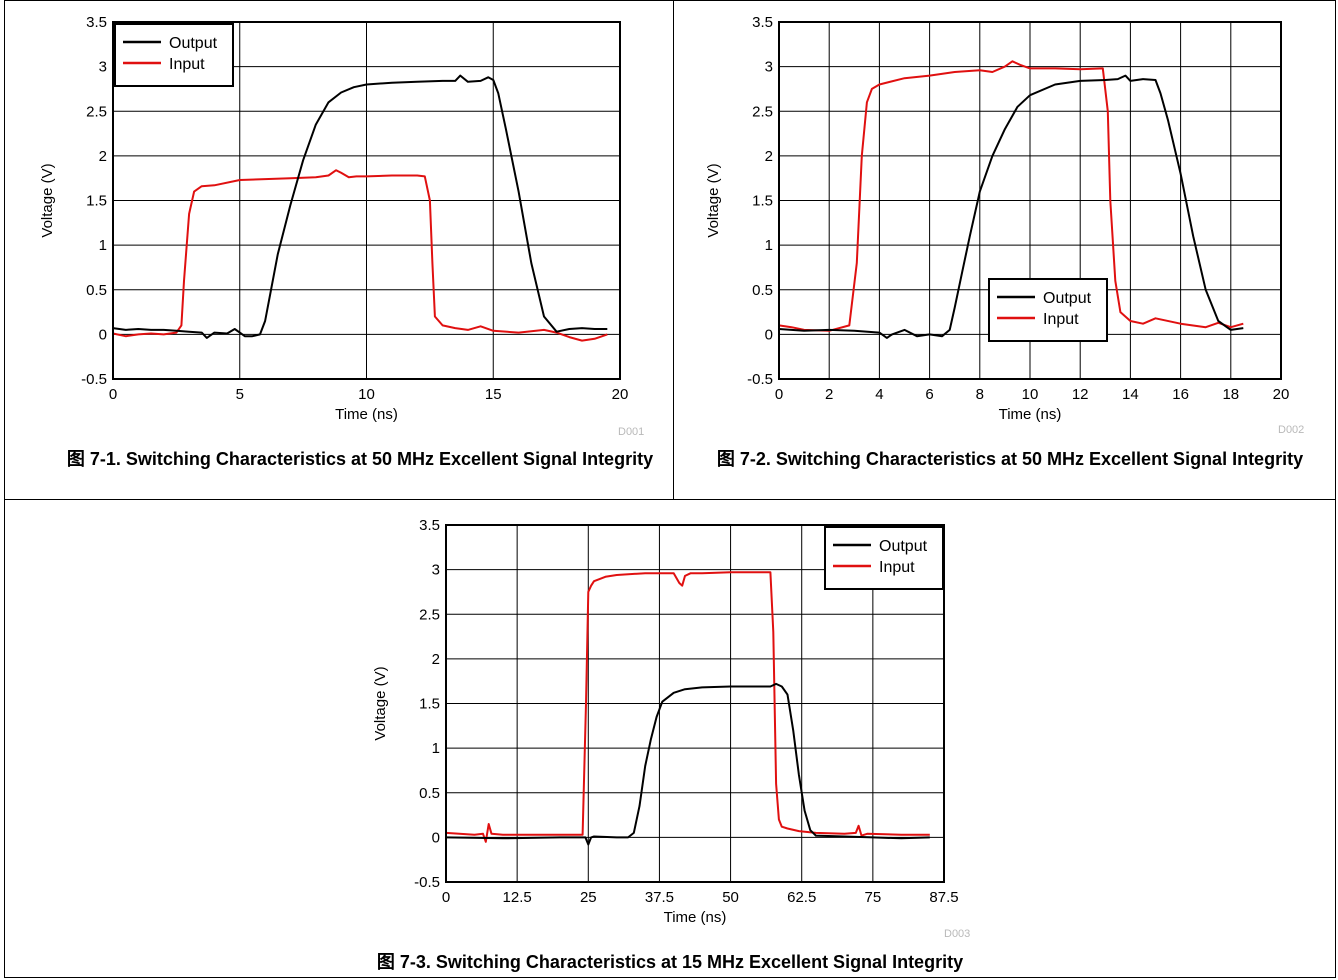 The image size is (1338, 980). What do you see at coordinates (493, 394) in the screenshot?
I see `x-tick-label: 15` at bounding box center [493, 394].